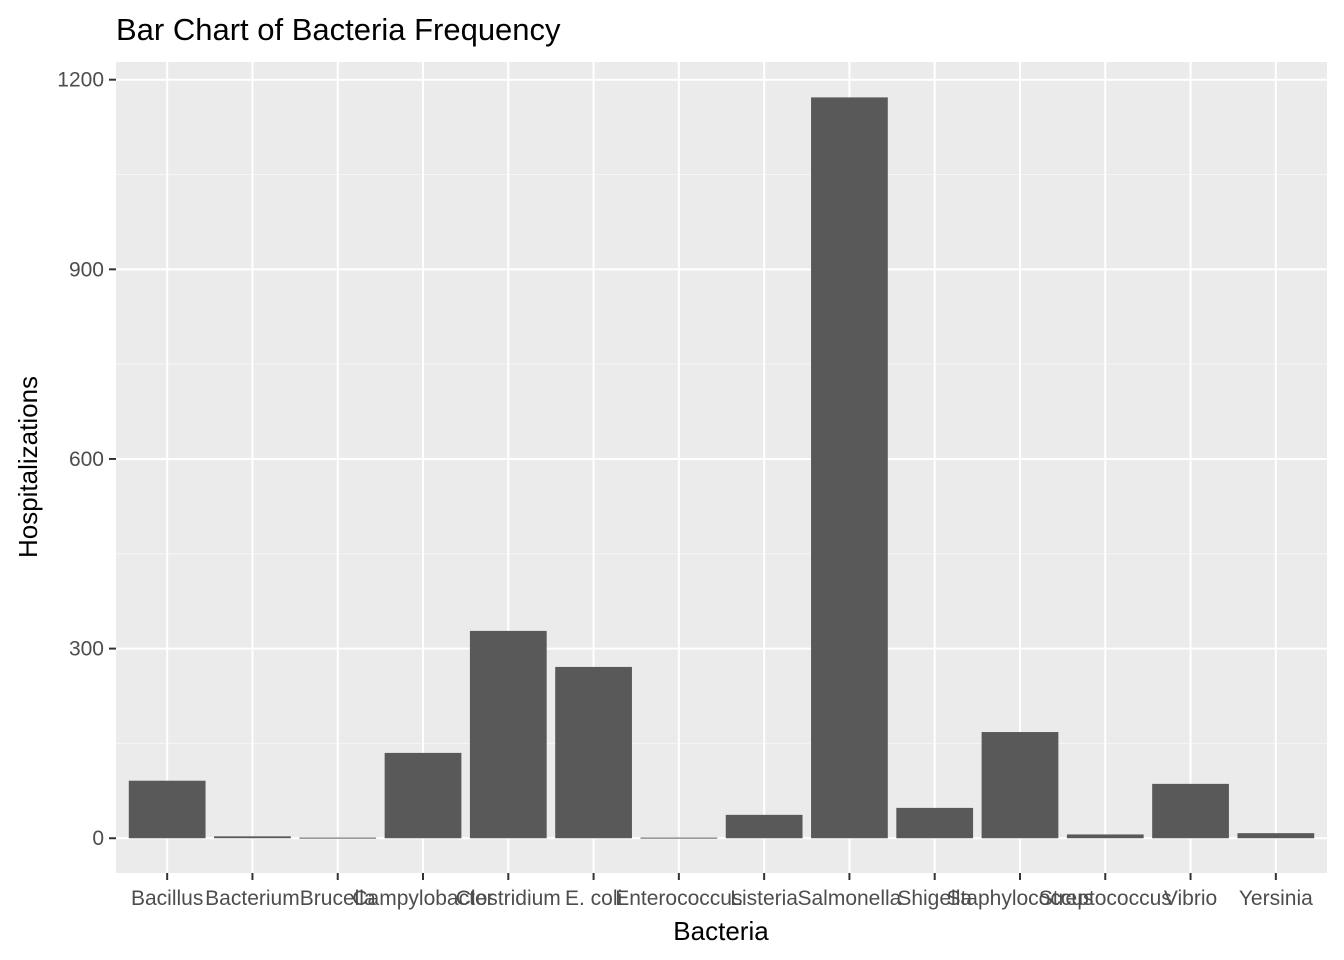 This screenshot has height=960, width=1344. Describe the element at coordinates (338, 898) in the screenshot. I see `x-tick-label: Brucella` at that location.